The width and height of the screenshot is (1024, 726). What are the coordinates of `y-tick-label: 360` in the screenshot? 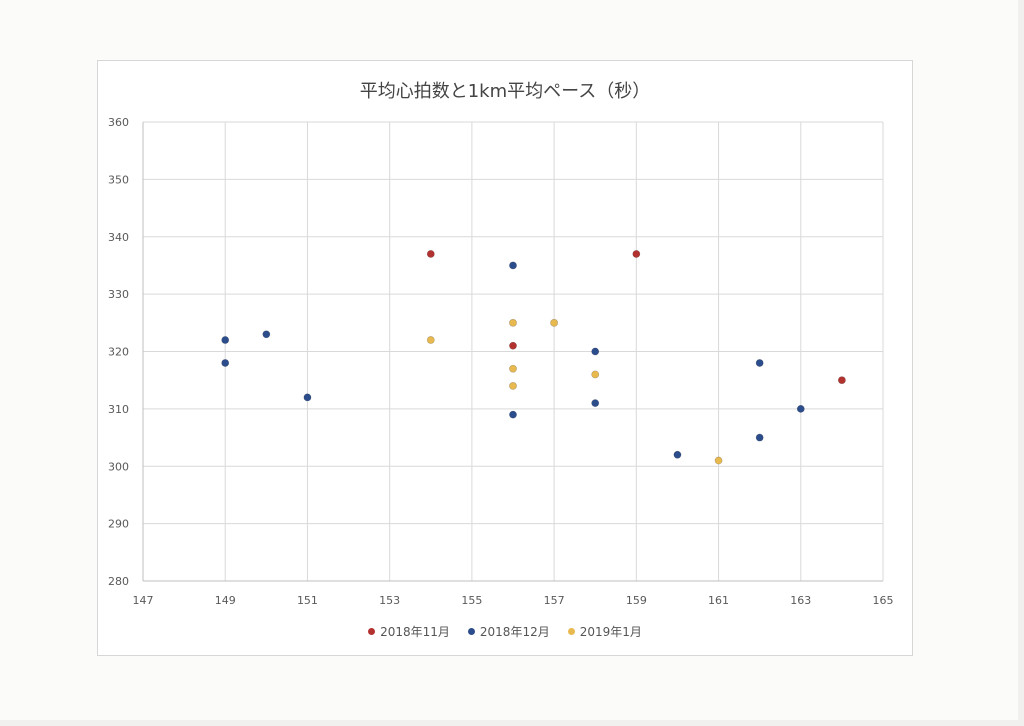 It's located at (118, 122).